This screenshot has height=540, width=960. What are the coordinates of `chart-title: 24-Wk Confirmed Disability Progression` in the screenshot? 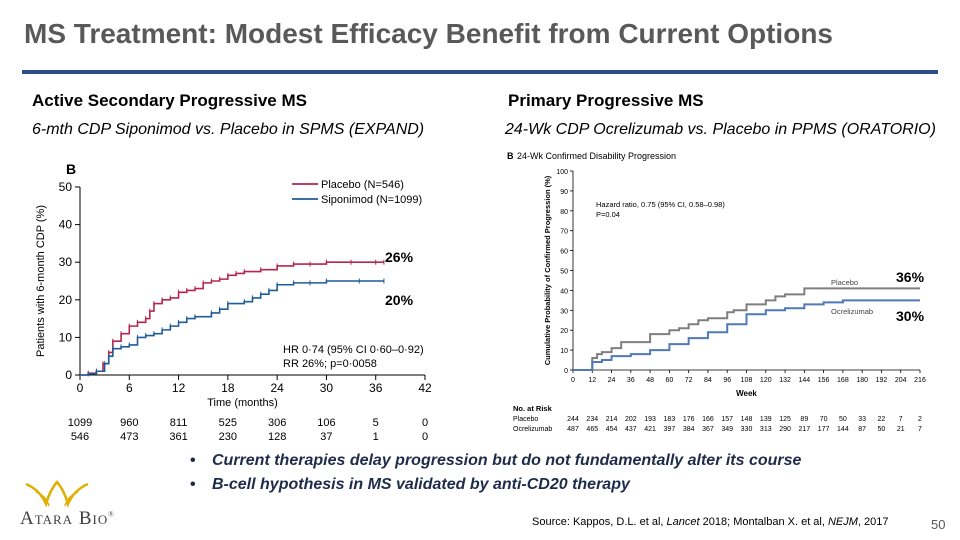 It's located at (596, 156).